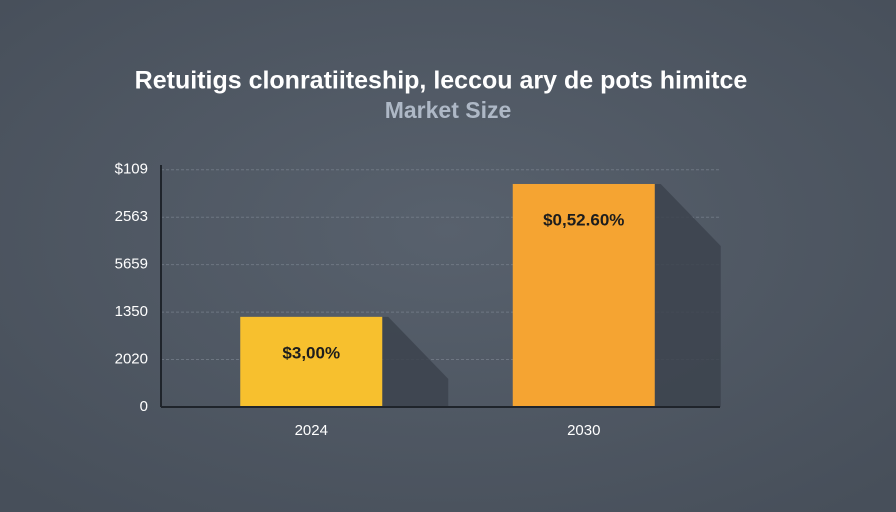 The width and height of the screenshot is (896, 512). What do you see at coordinates (131, 359) in the screenshot?
I see `y-tick-label: 2020` at bounding box center [131, 359].